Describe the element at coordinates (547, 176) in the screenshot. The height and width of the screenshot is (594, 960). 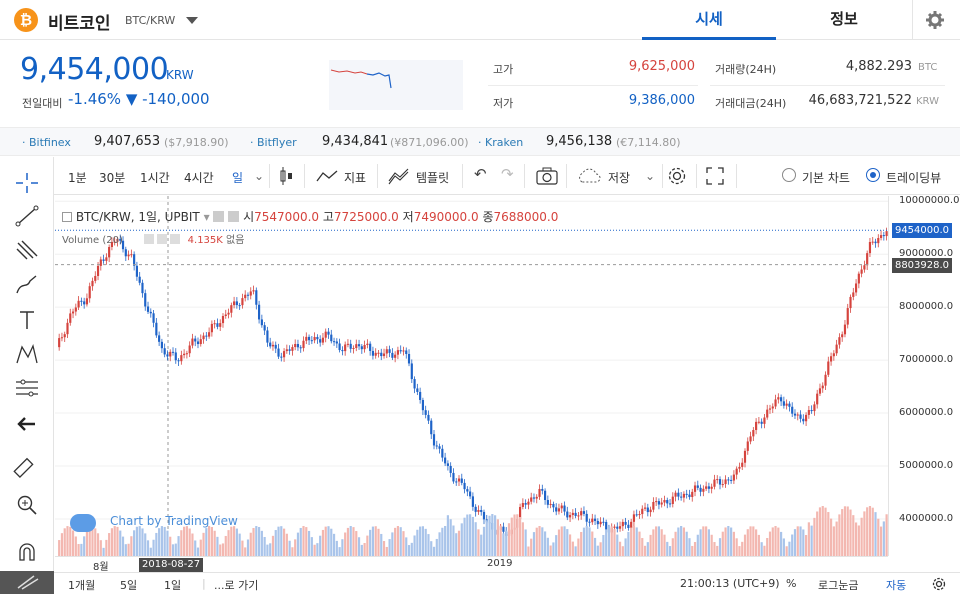
I see `camera-icon` at that location.